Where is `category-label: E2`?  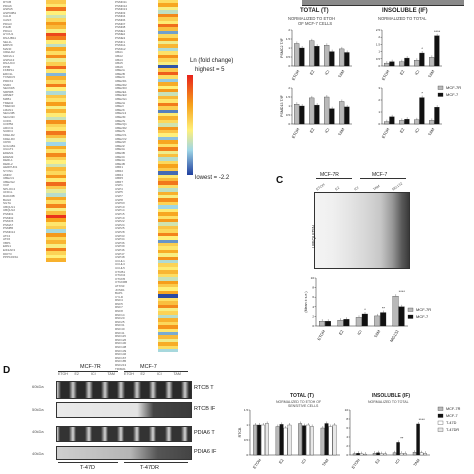 category-label: E2 is located at coordinates (312, 129).